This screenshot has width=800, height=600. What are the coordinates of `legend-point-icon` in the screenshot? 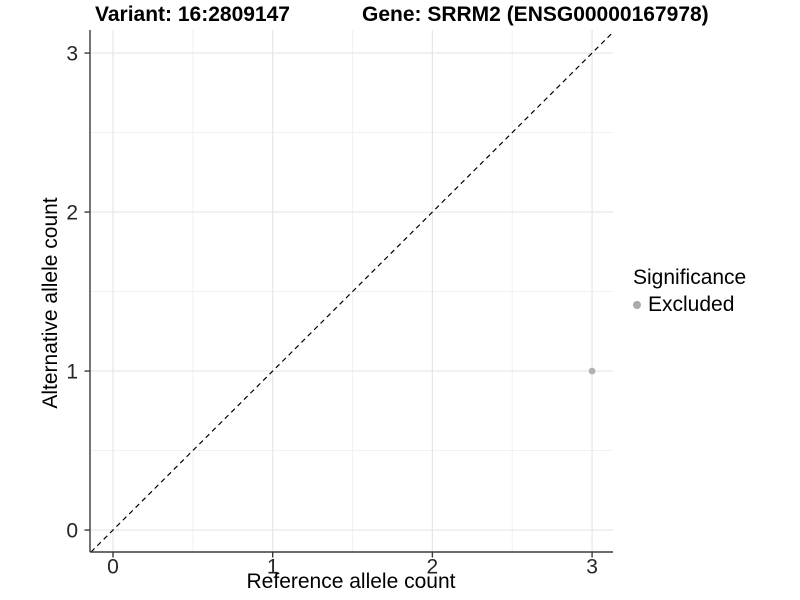 It's located at (637, 305).